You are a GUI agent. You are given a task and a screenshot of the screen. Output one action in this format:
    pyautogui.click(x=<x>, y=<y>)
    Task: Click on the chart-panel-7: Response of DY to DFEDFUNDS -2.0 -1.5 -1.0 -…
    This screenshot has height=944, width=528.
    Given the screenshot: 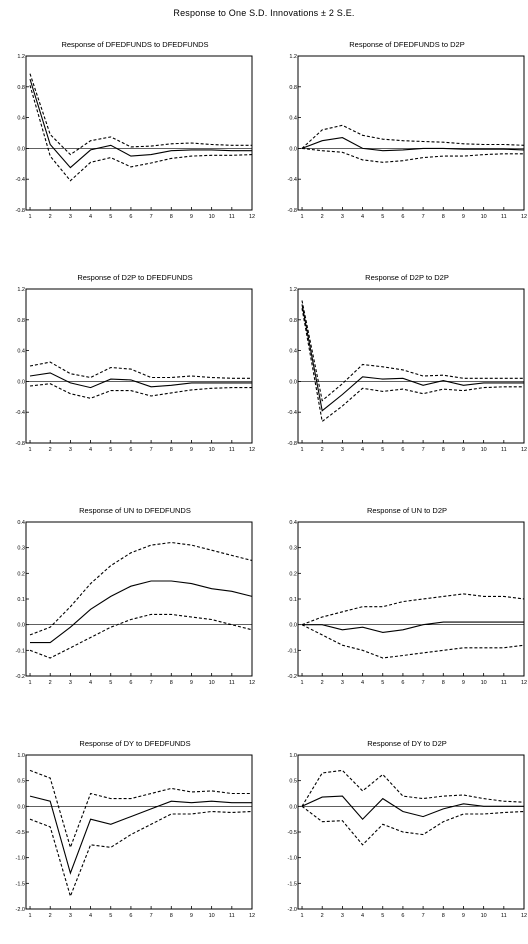 What is the action you would take?
    pyautogui.click(x=135, y=832)
    